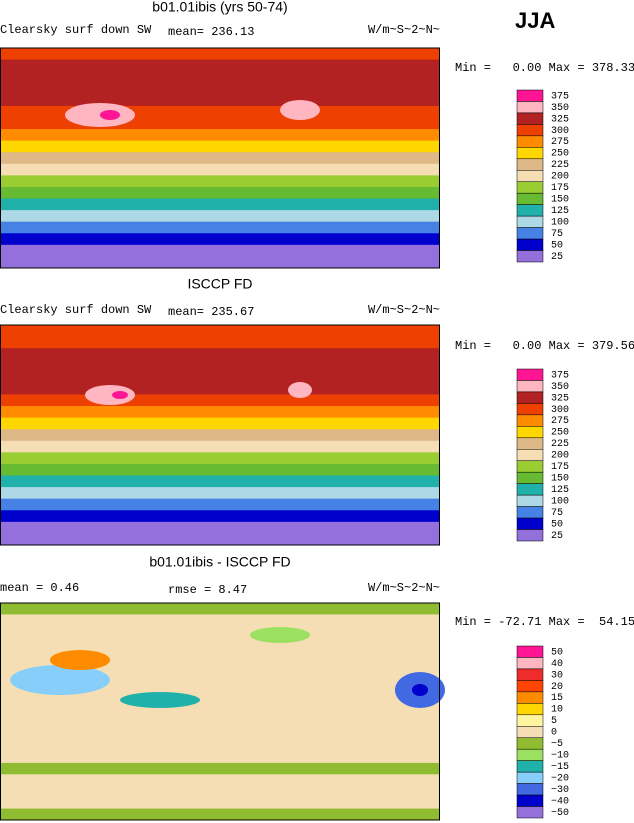 This screenshot has height=823, width=634. I want to click on colorbar-label: −40, so click(560, 801).